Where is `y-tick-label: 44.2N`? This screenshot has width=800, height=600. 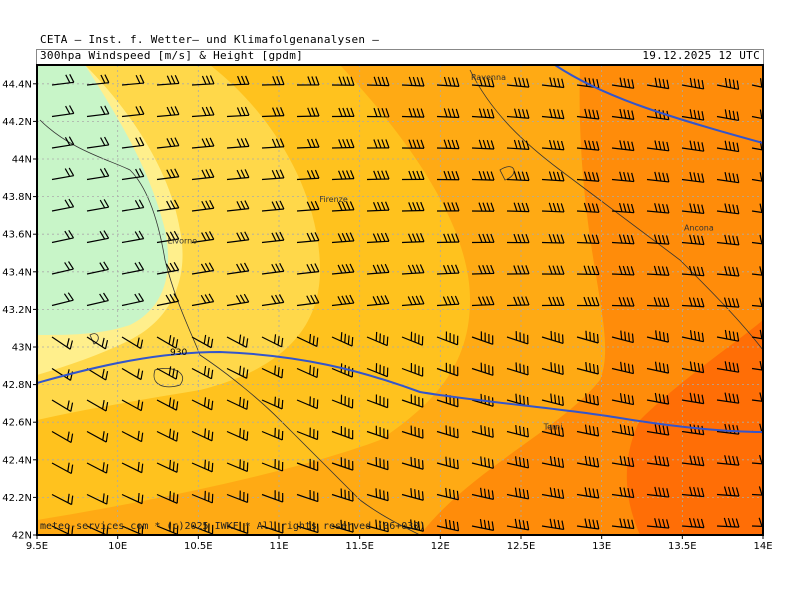
y-tick-label: 44.2N is located at coordinates (17, 122).